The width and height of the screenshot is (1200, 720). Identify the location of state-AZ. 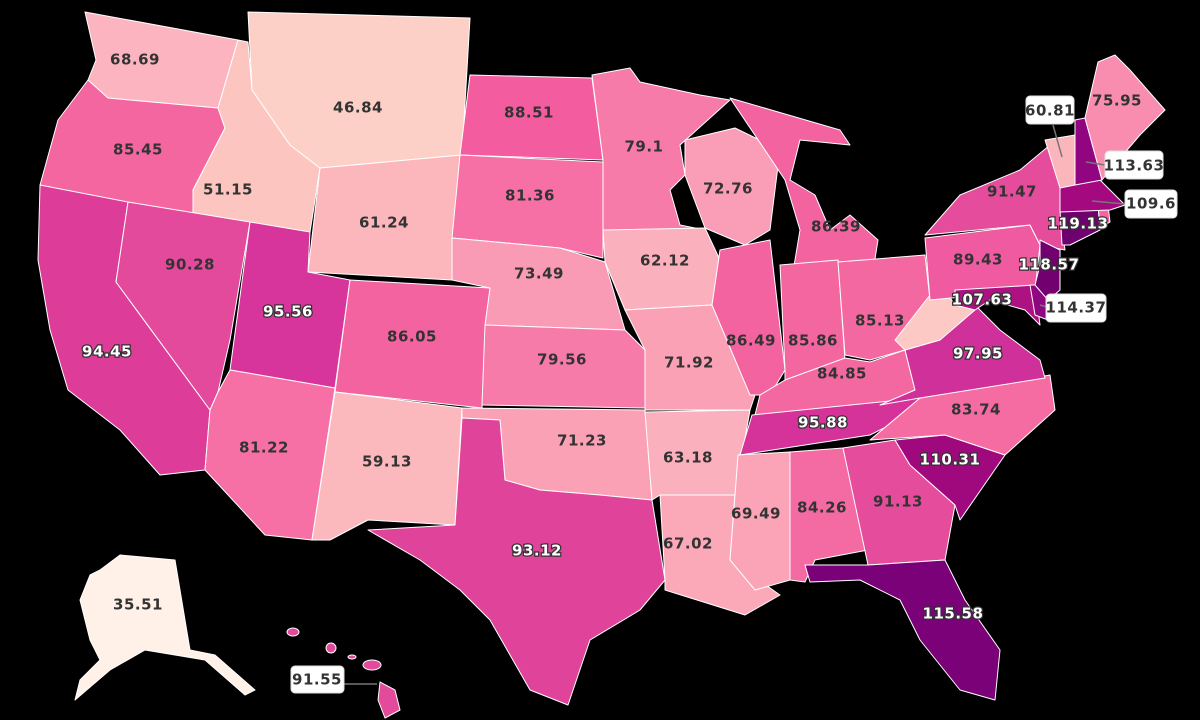
(270, 455).